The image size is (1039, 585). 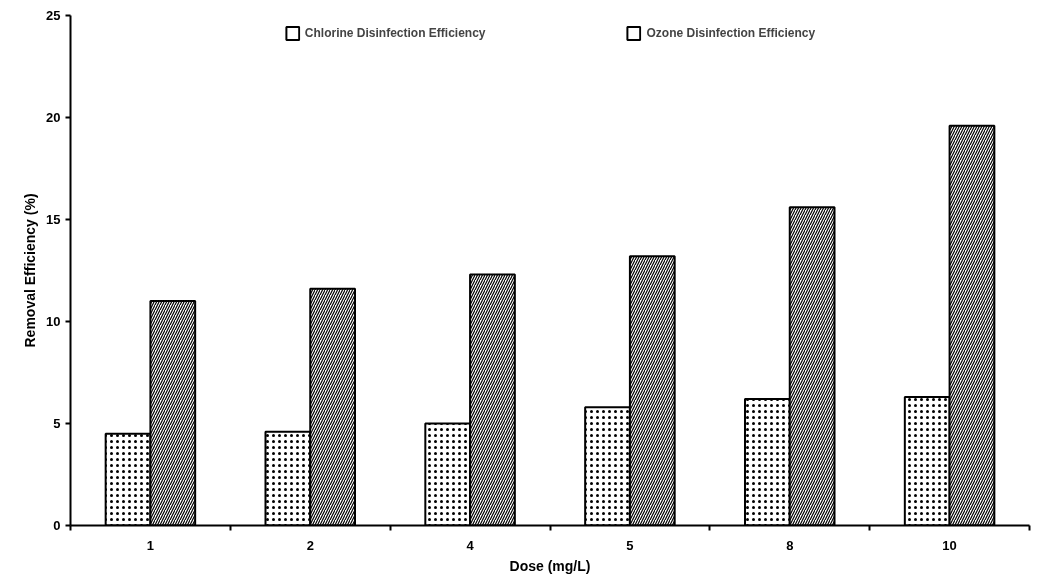 What do you see at coordinates (53, 219) in the screenshot?
I see `y-tick-label: 15` at bounding box center [53, 219].